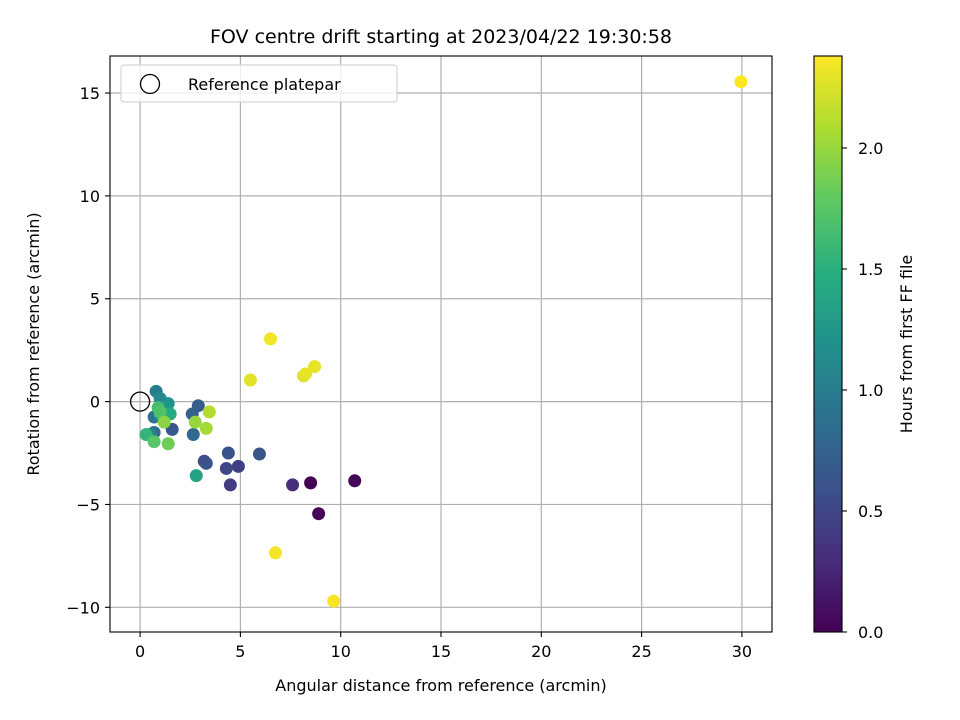 This screenshot has width=960, height=720. Describe the element at coordinates (870, 632) in the screenshot. I see `colorbar-tick-label: 0.0` at that location.